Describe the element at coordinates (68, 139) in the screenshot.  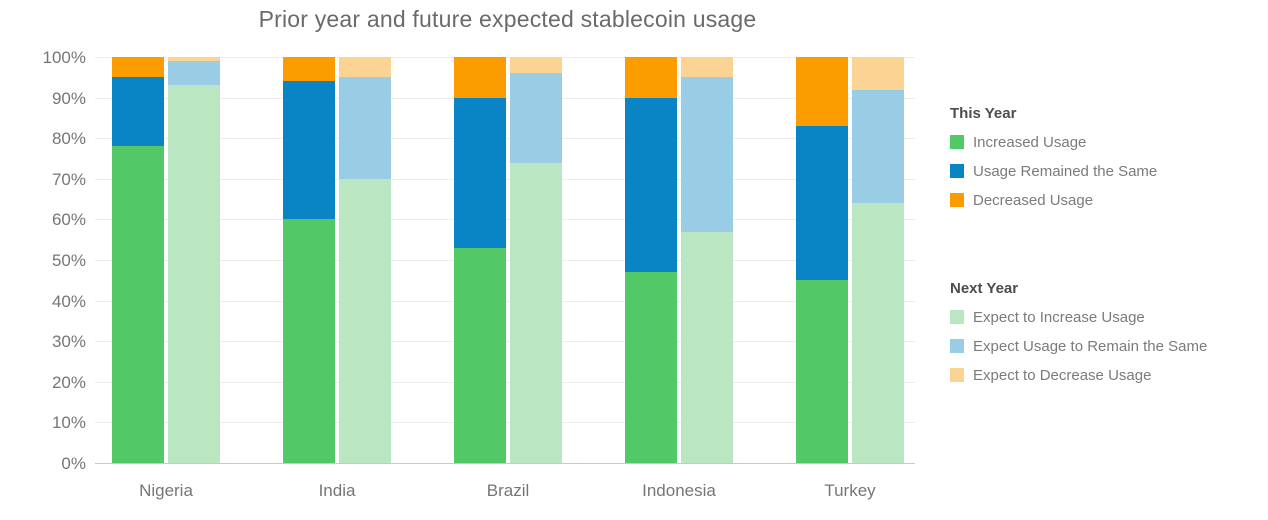
I see `y-axis-tick-label: 80%` at that location.